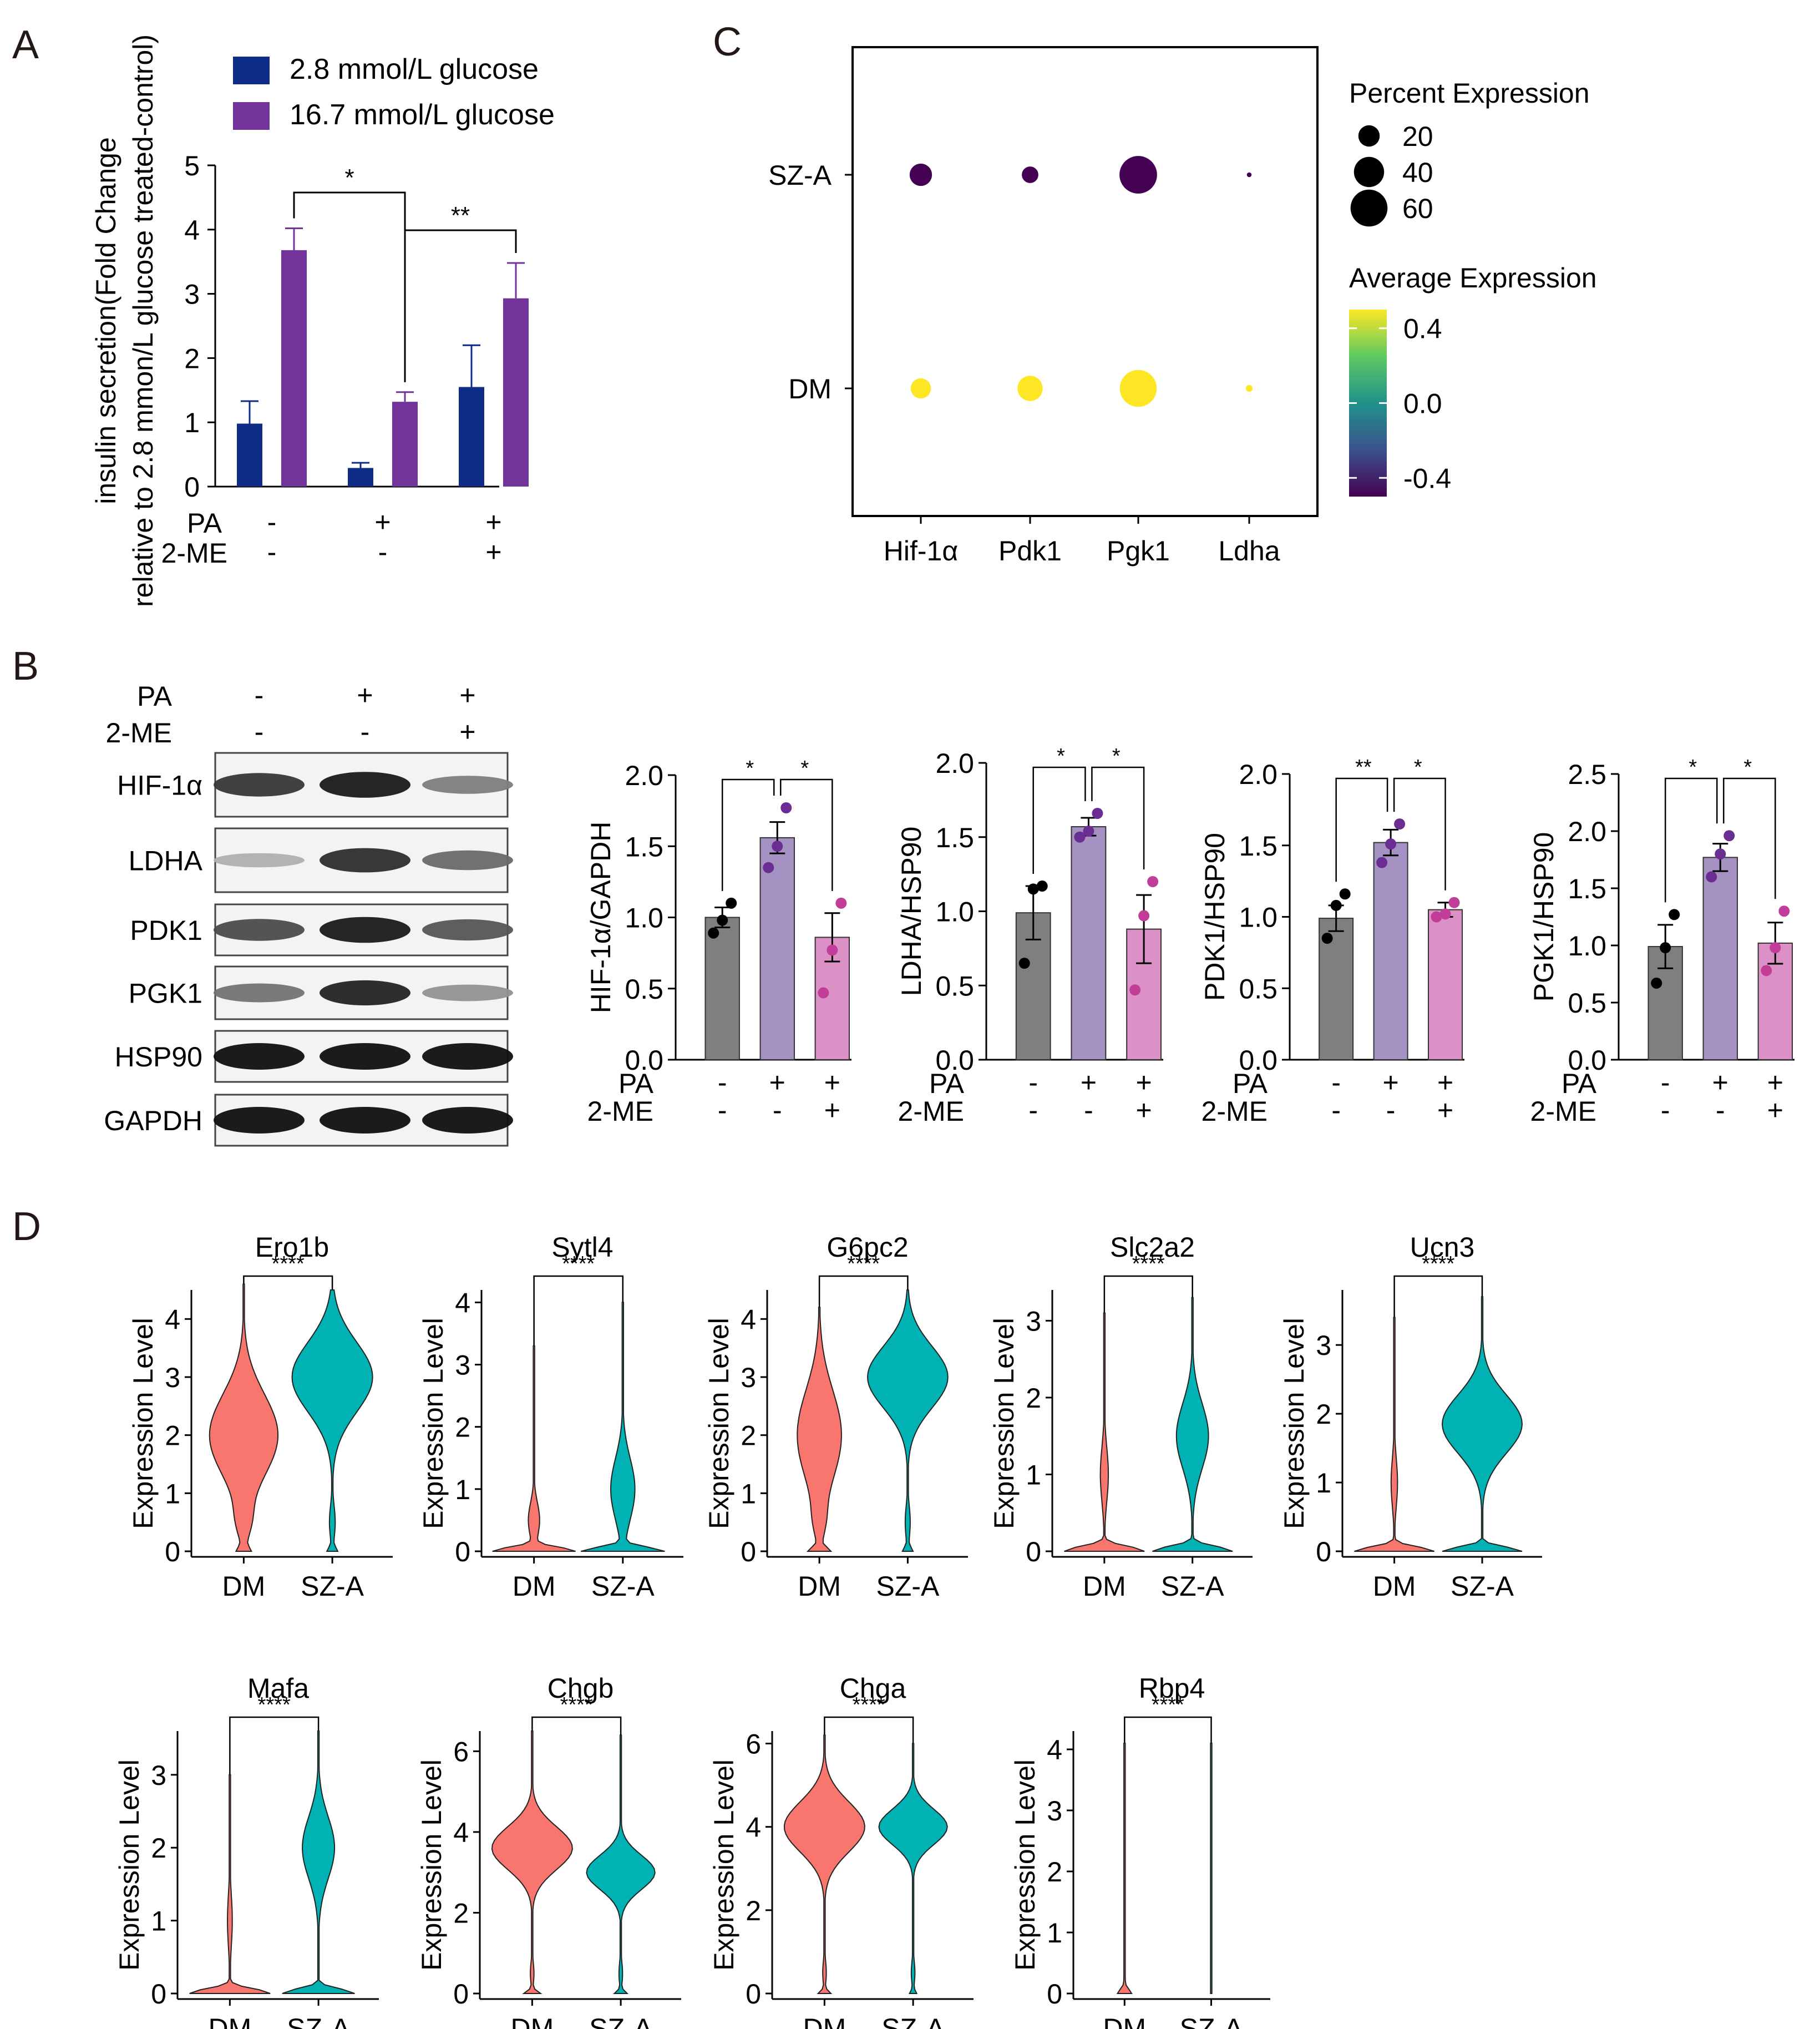 Image resolution: width=1820 pixels, height=2029 pixels. What do you see at coordinates (582, 1247) in the screenshot?
I see `gene-title: Sytl4` at bounding box center [582, 1247].